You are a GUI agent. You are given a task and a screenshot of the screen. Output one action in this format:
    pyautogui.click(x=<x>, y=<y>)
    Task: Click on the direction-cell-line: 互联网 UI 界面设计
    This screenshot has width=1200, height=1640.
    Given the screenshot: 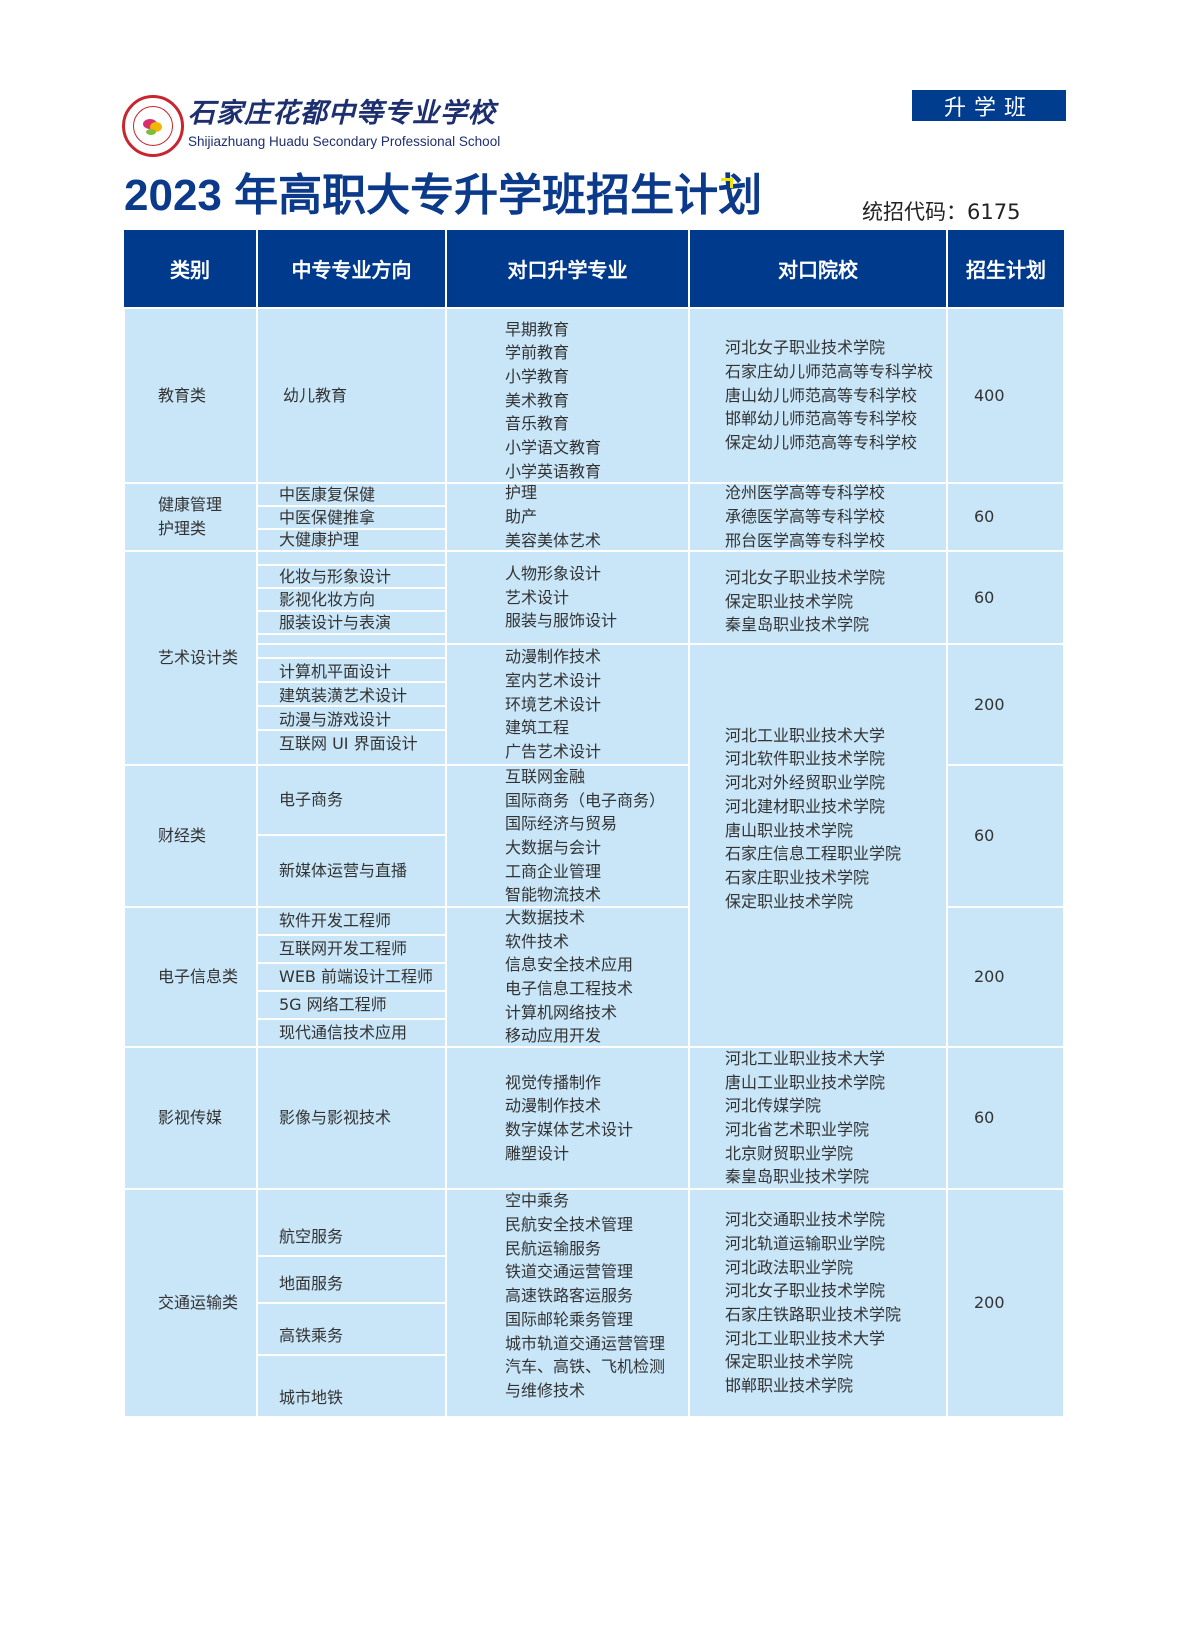 What is the action you would take?
    pyautogui.click(x=348, y=743)
    